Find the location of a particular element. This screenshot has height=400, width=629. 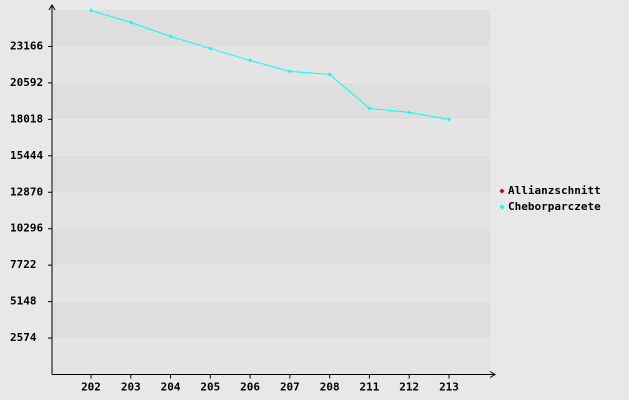

y-tick-label: 18018 is located at coordinates (26, 118).